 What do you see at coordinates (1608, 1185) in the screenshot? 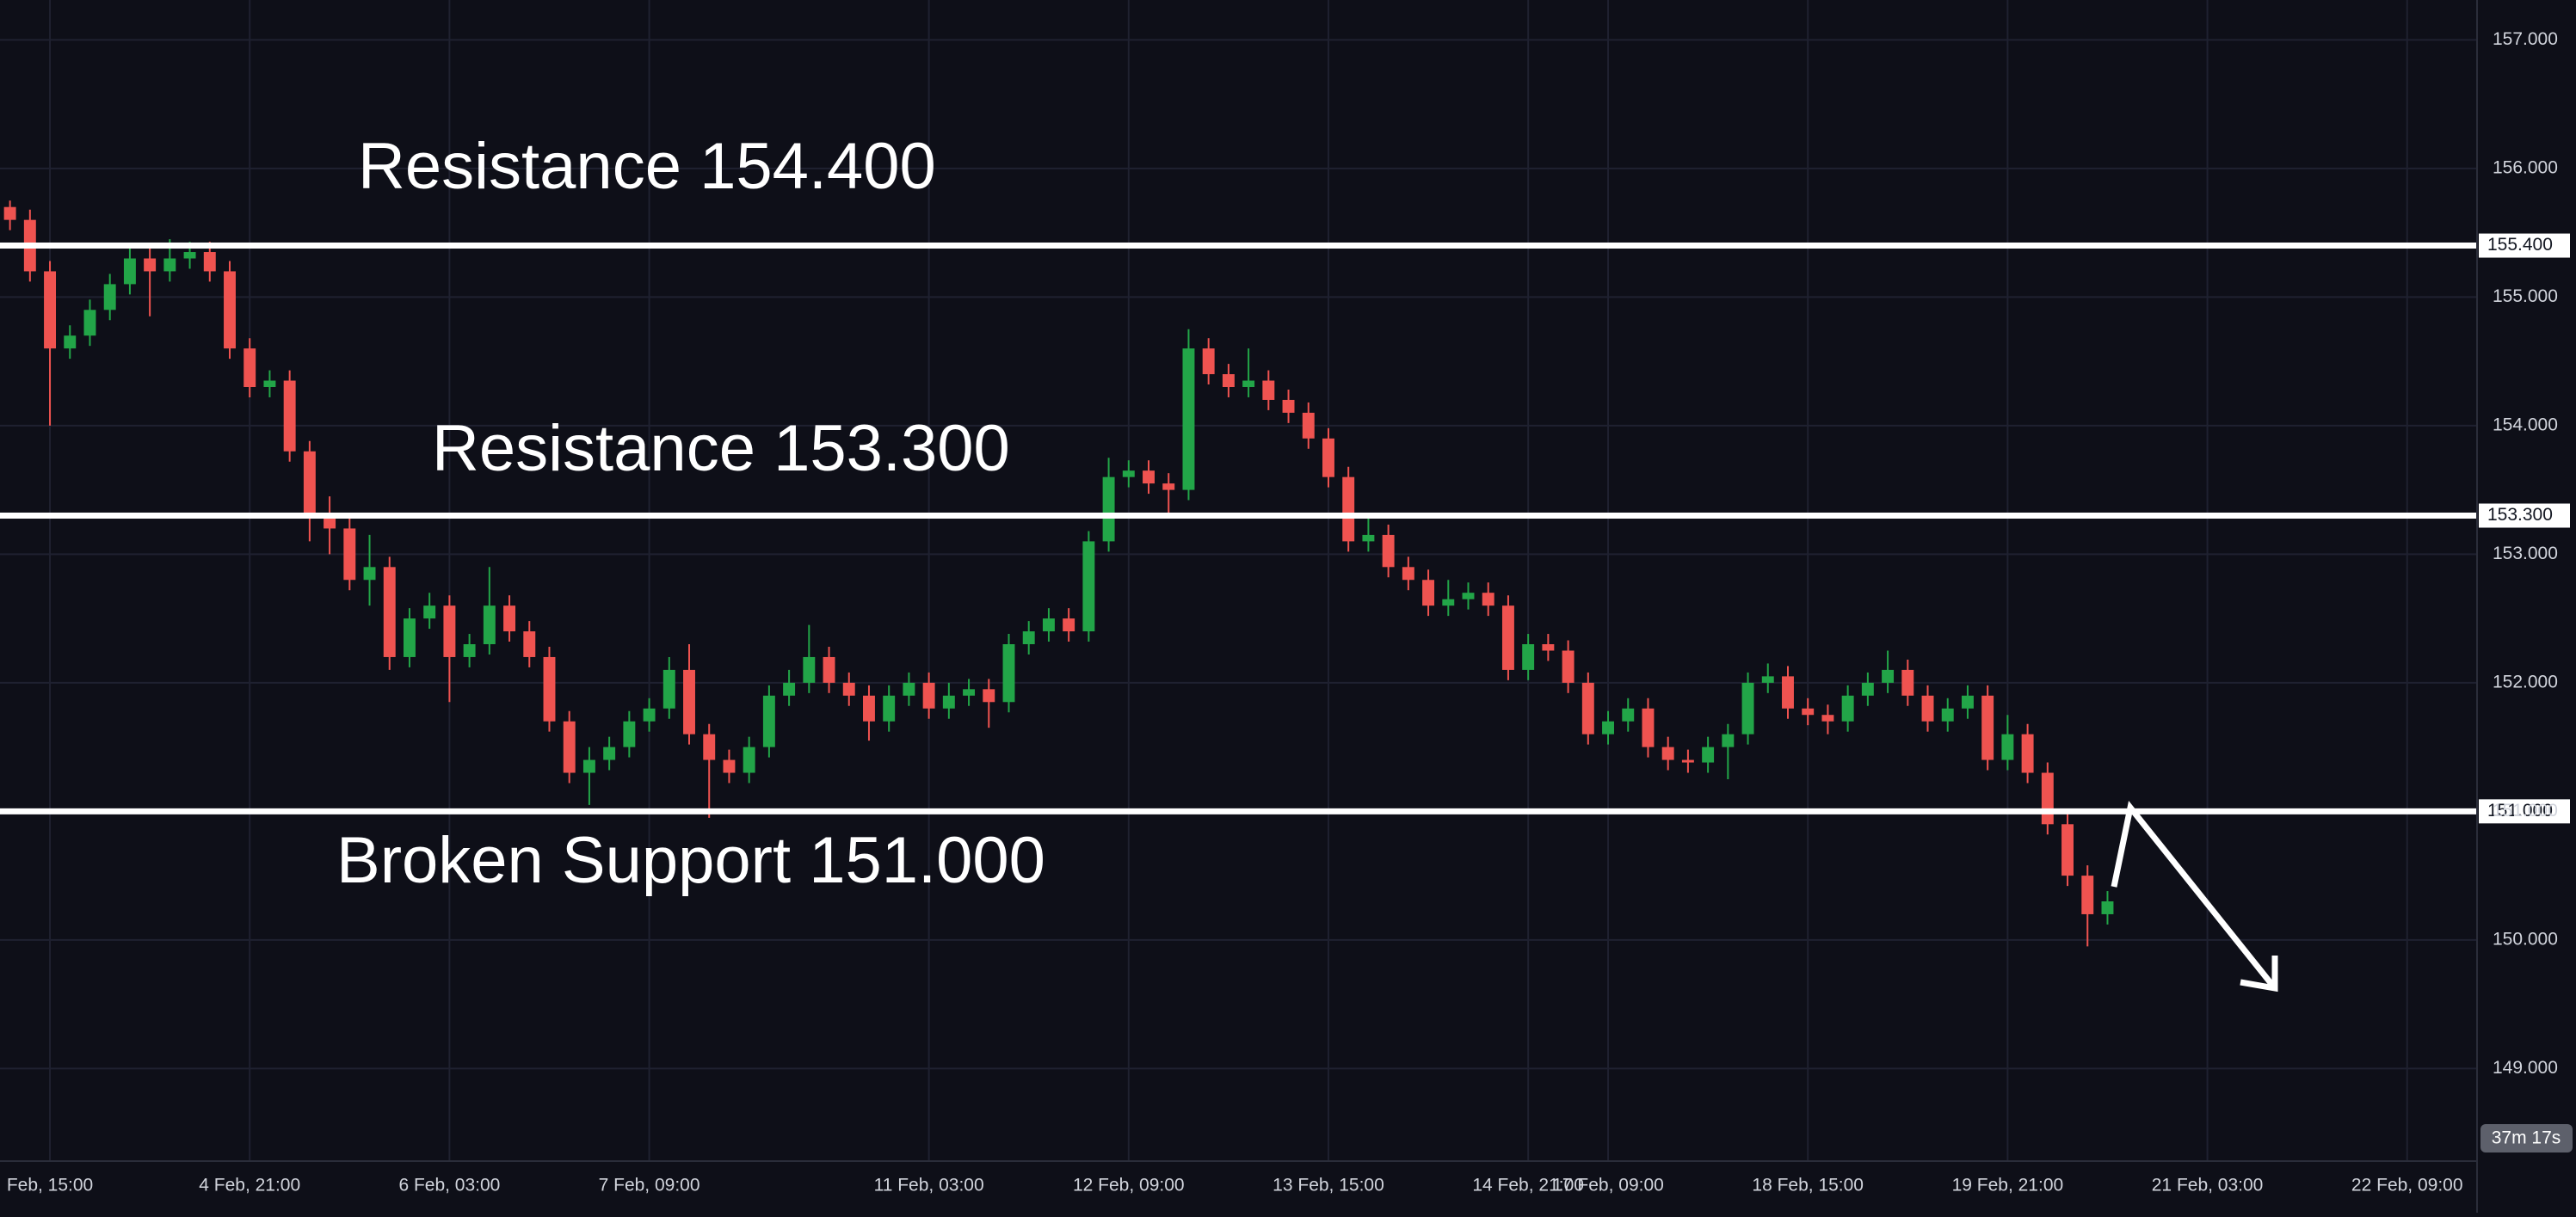
I see `x-tick-label: 17 Feb, 09:00` at bounding box center [1608, 1185].